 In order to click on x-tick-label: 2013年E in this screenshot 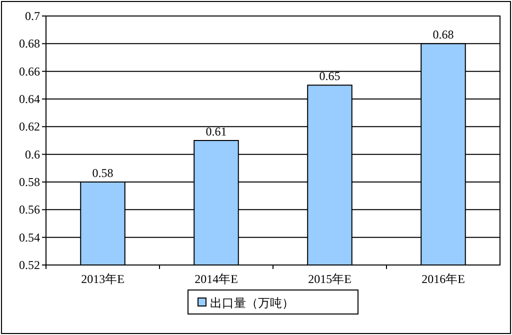, I will do `click(102, 279)`.